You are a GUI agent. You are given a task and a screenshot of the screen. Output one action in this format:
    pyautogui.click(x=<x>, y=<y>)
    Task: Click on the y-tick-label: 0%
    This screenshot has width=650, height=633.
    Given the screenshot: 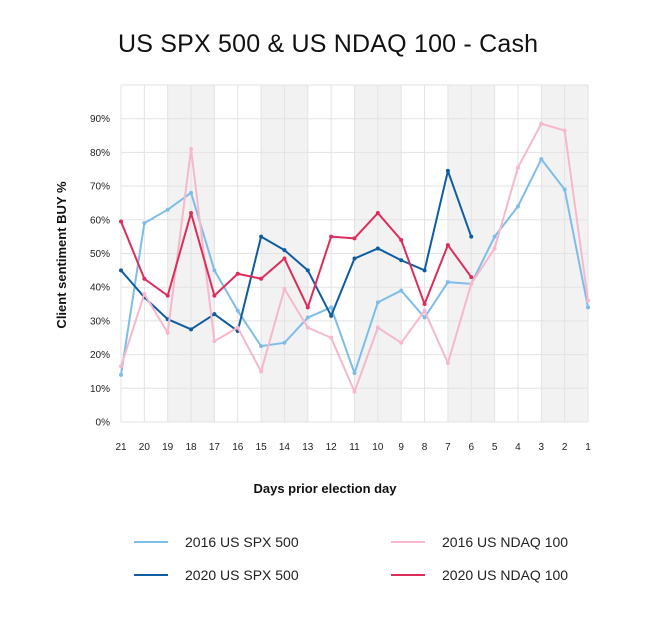 What is the action you would take?
    pyautogui.click(x=103, y=423)
    